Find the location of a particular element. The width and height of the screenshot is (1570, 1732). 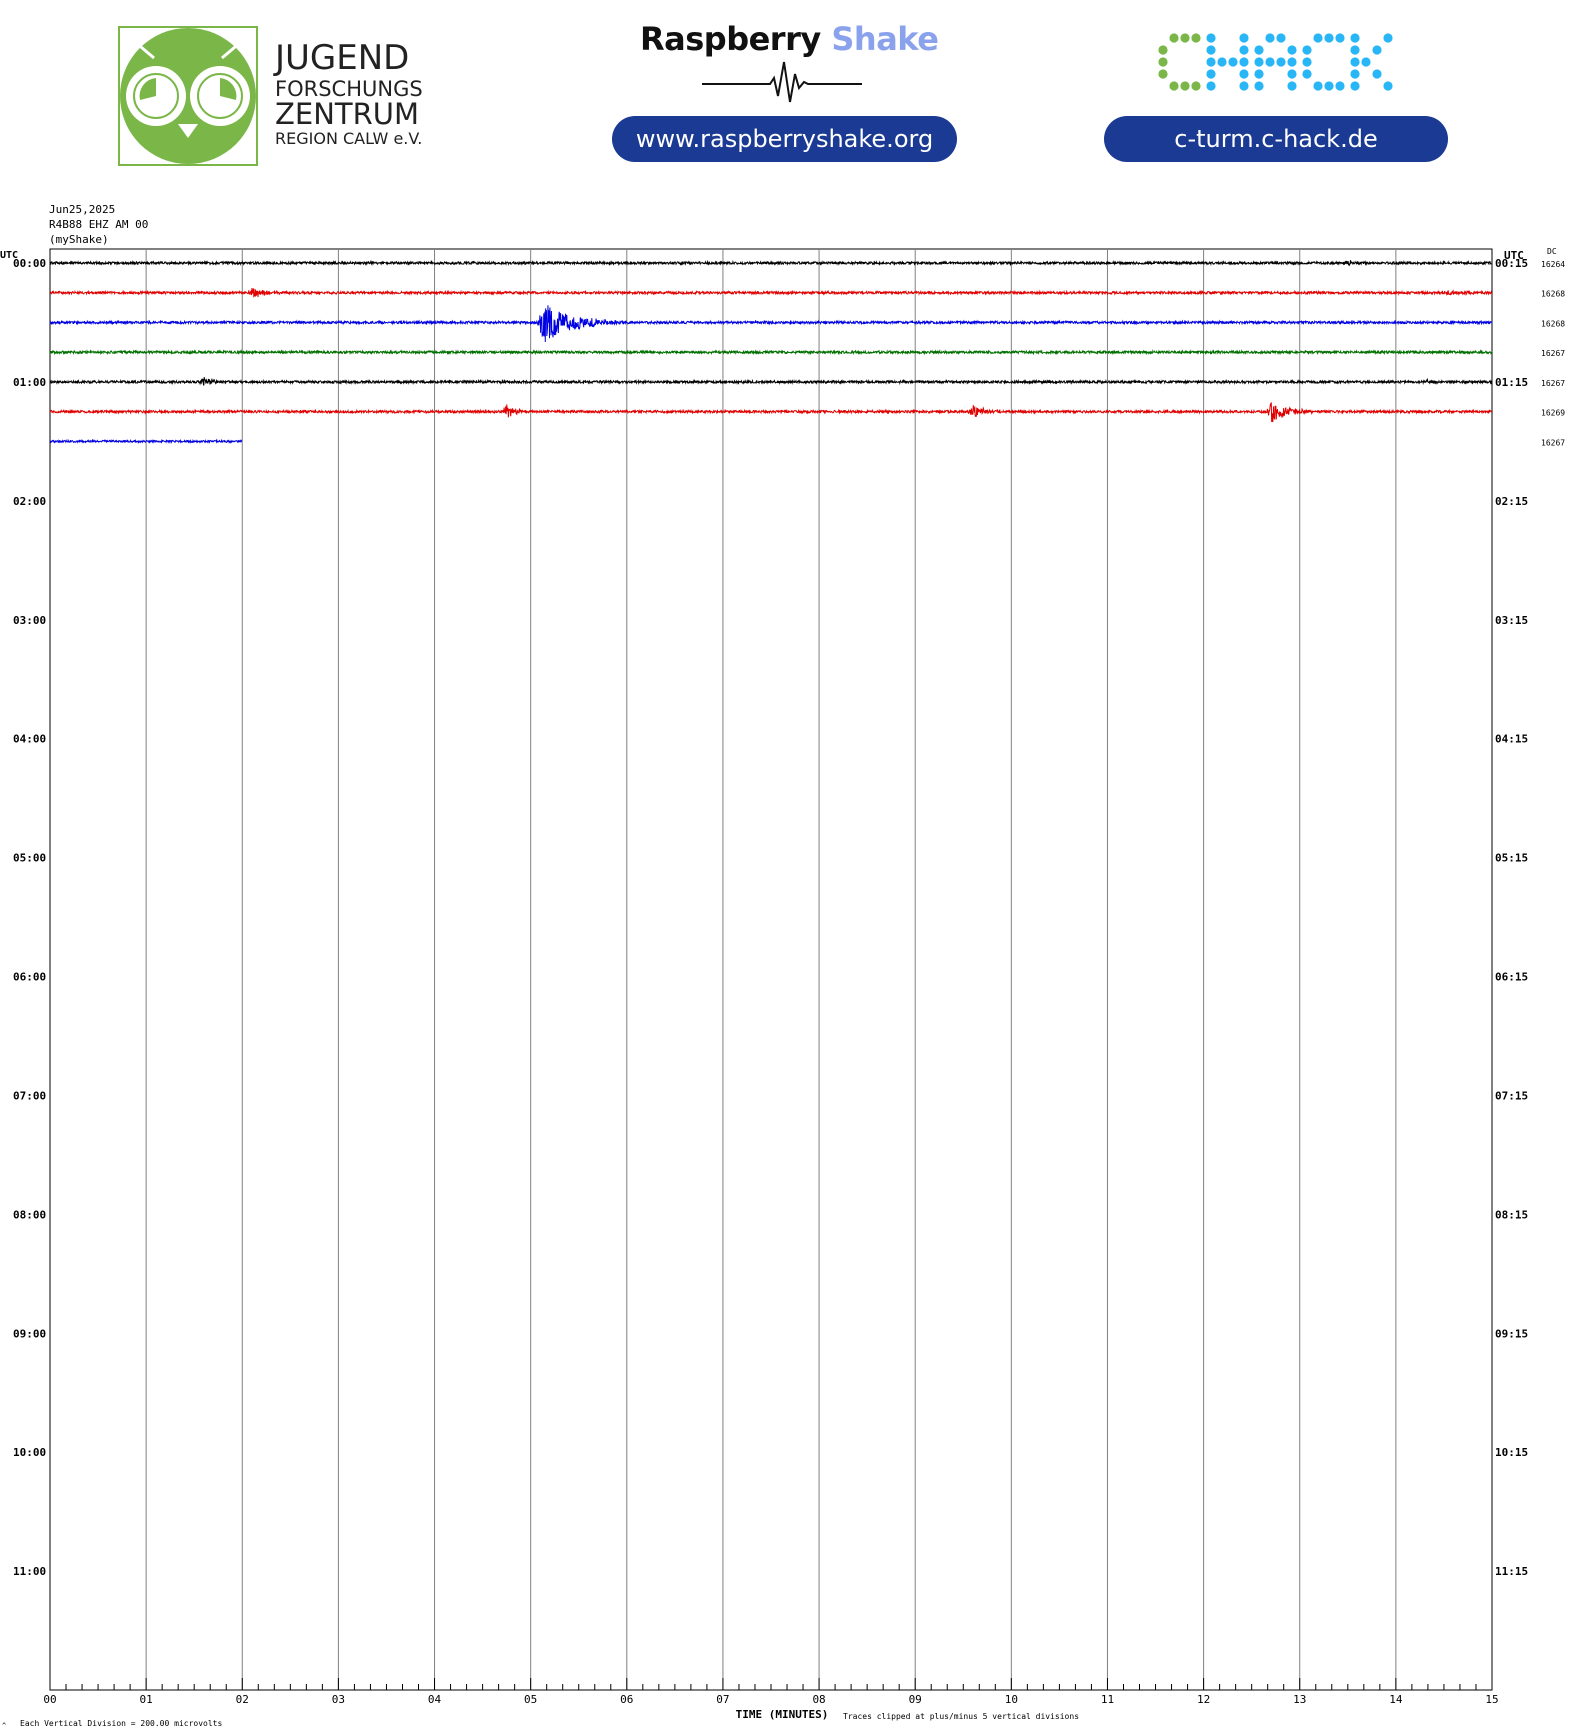

svg-text: REGION CALW e.V. is located at coordinates (348, 138).